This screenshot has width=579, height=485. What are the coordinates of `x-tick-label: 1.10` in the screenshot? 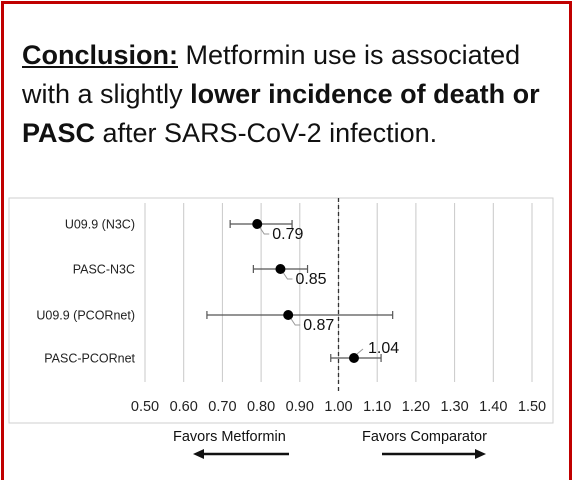 It's located at (377, 407).